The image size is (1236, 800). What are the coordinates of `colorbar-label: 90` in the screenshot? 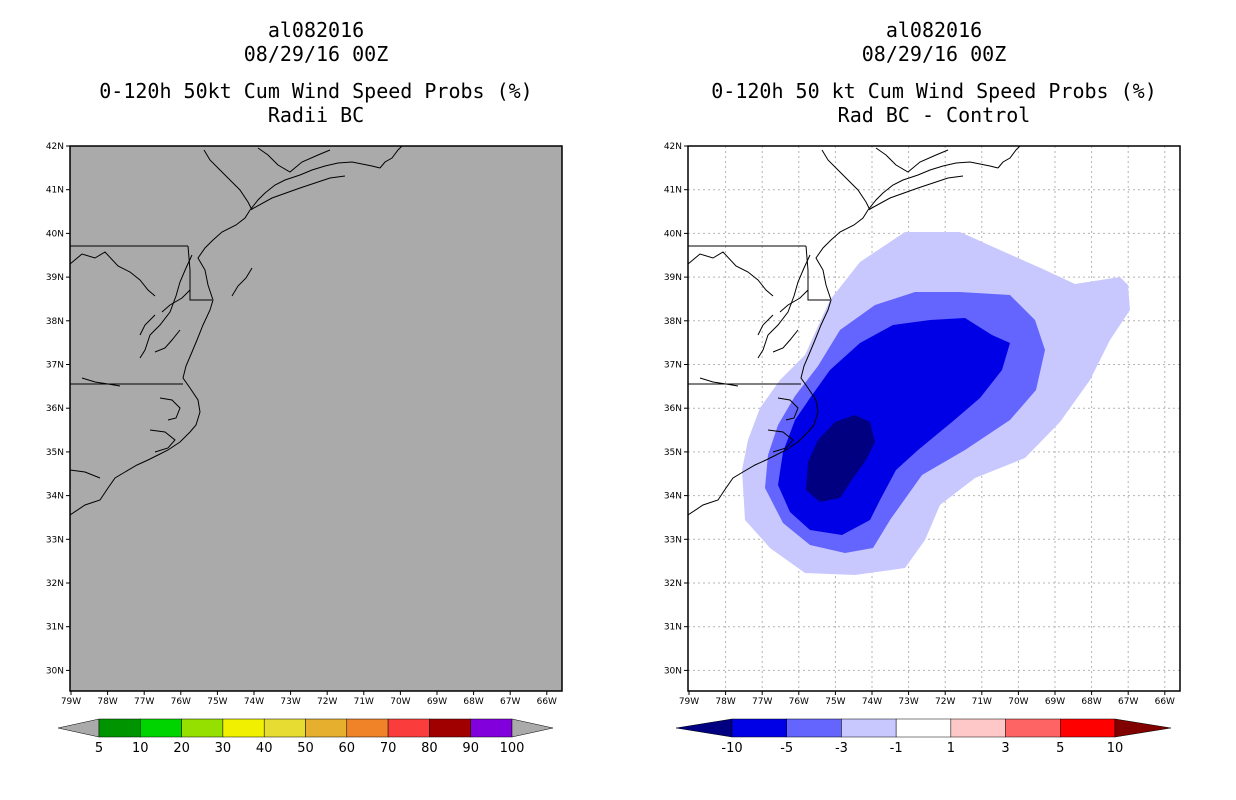 It's located at (470, 748).